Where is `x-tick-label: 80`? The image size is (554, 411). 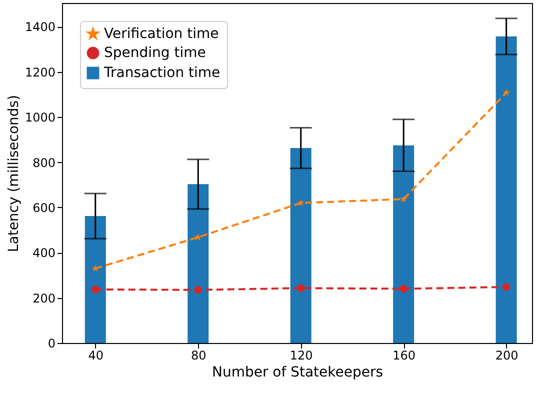 x-tick-label: 80 is located at coordinates (198, 355).